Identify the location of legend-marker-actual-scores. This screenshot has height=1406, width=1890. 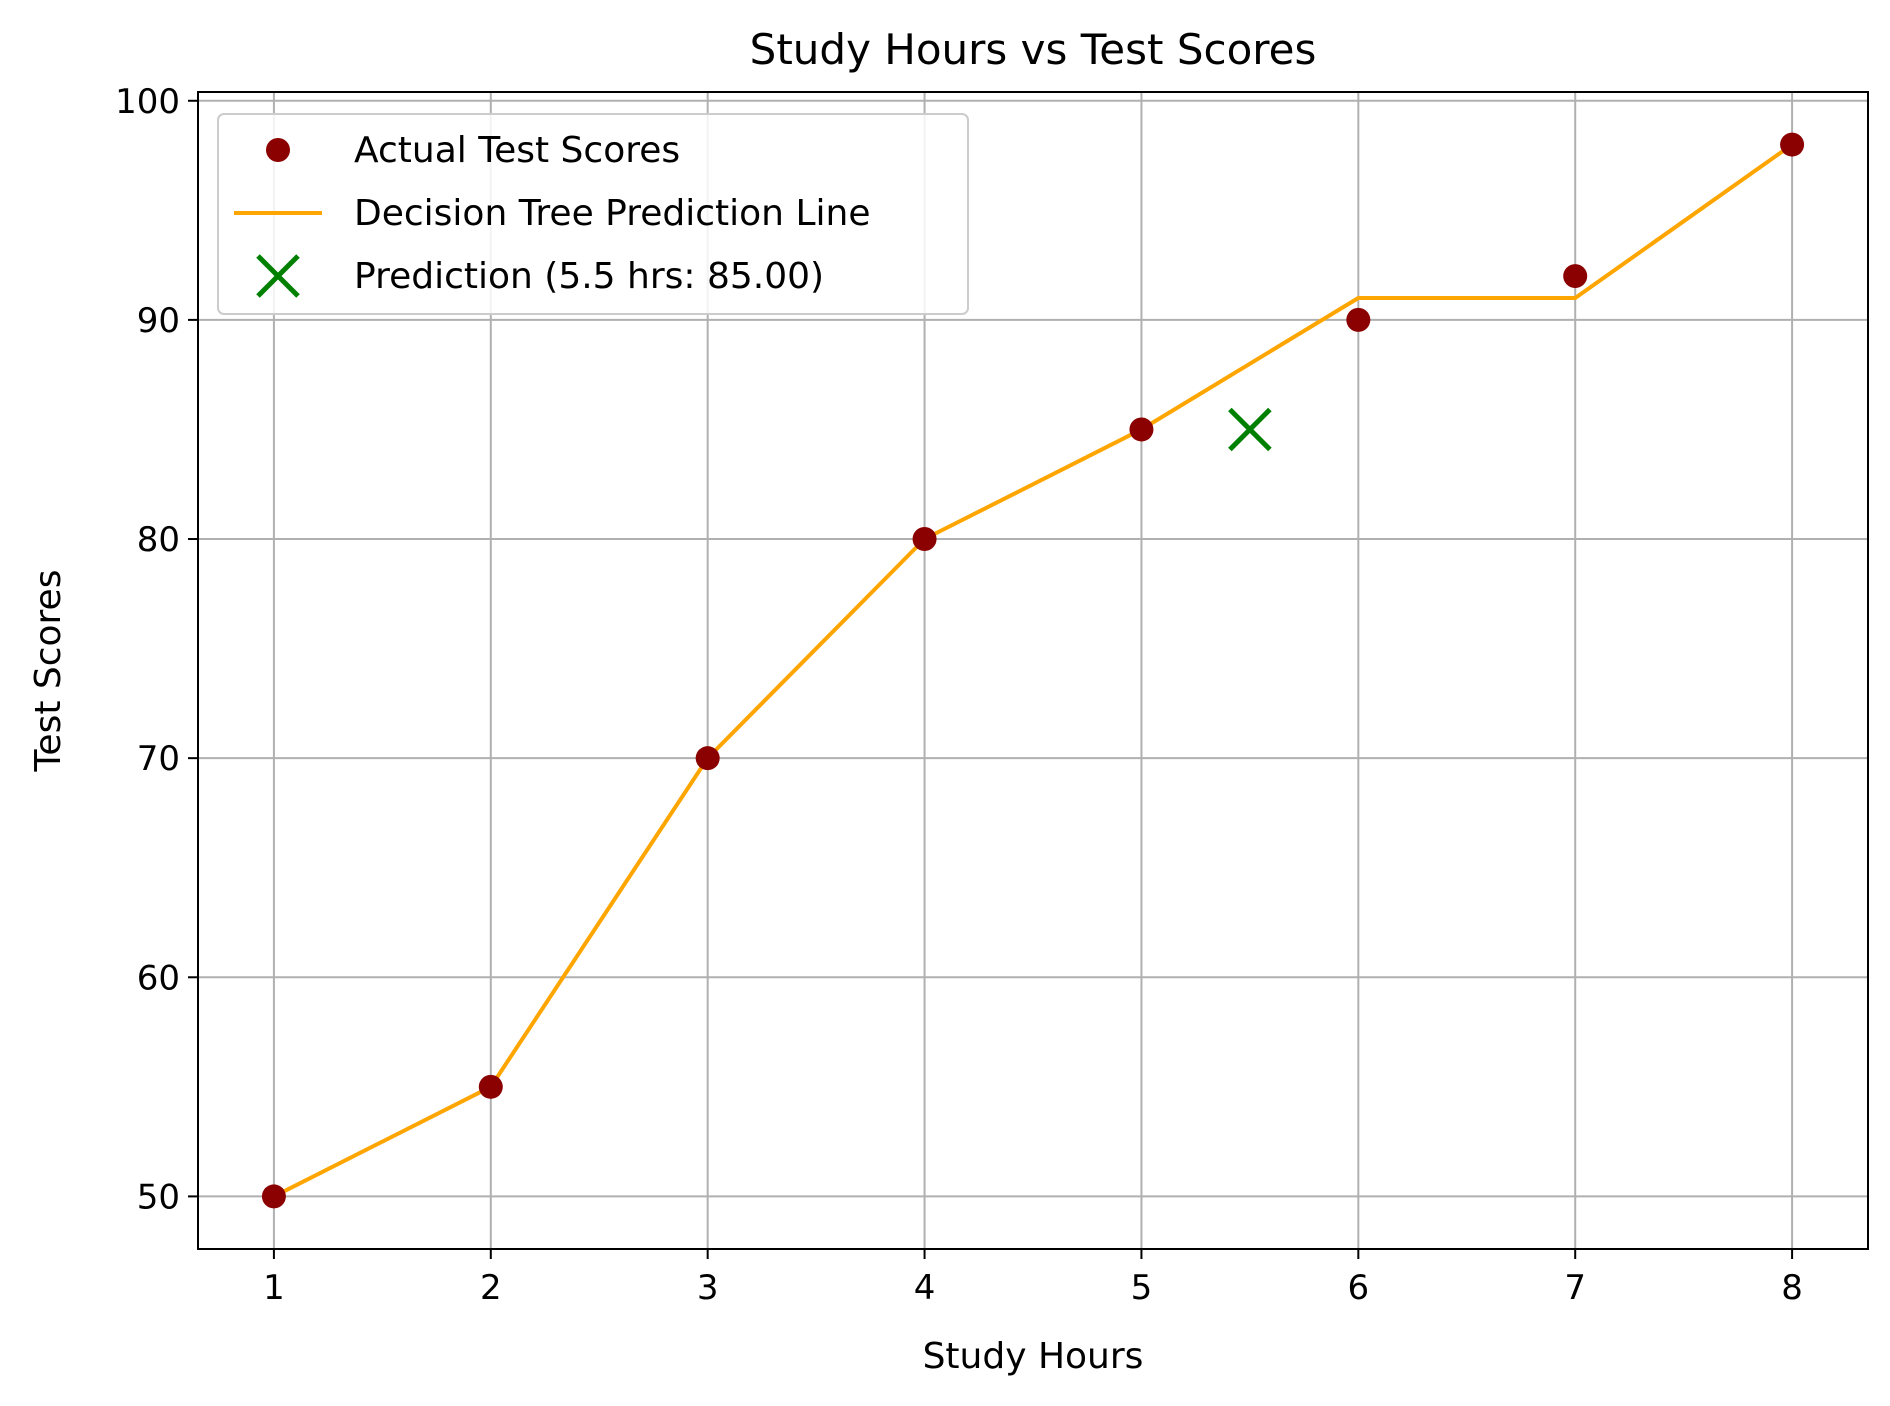
(278, 150).